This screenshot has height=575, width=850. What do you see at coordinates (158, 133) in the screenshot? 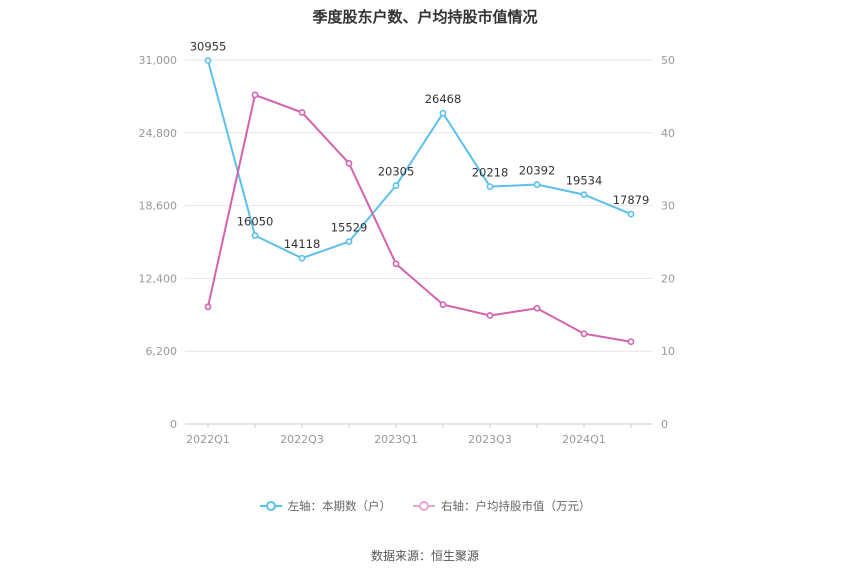
I see `left-tick-label: 24,800` at bounding box center [158, 133].